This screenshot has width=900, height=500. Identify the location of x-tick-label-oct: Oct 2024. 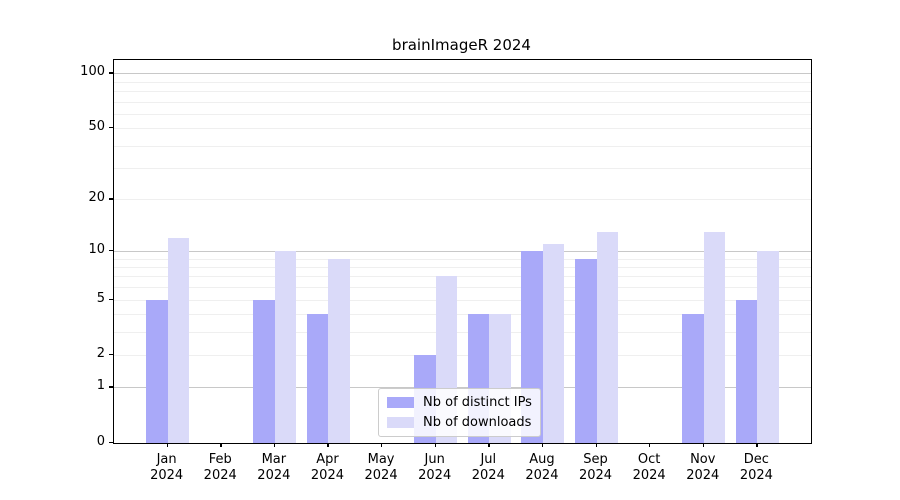
(649, 467).